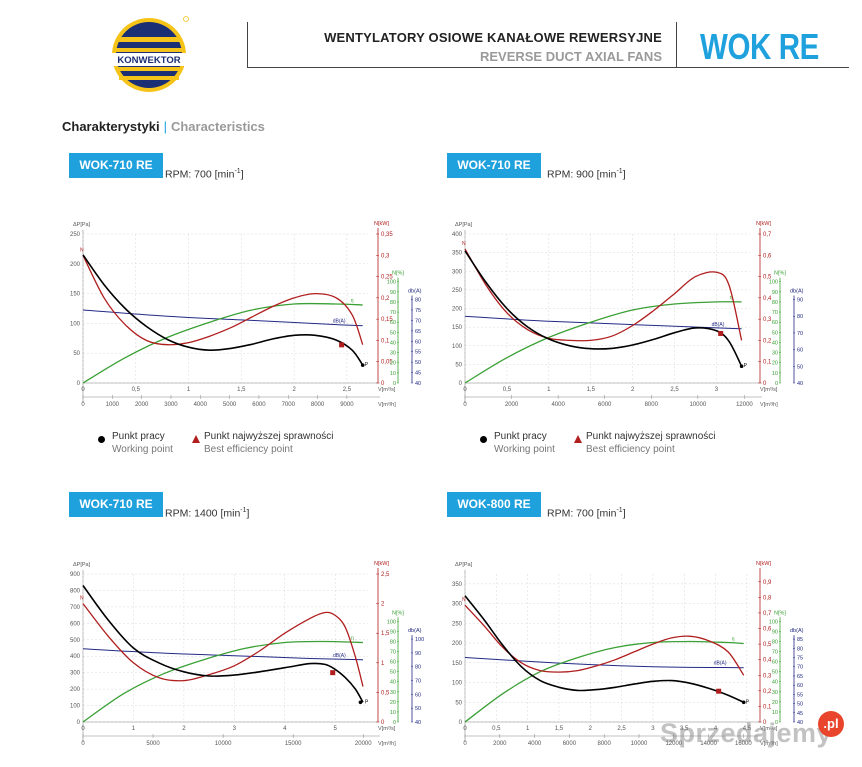 This screenshot has height=767, width=862. I want to click on best-point-icon, so click(196, 439).